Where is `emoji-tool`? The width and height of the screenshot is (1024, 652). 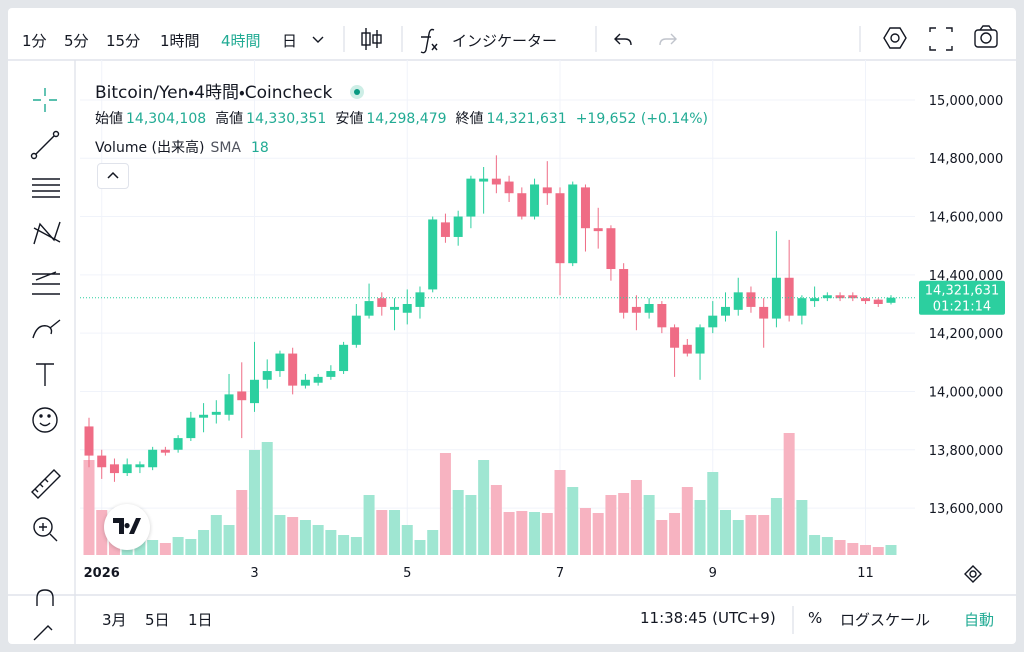
emoji-tool is located at coordinates (45, 420).